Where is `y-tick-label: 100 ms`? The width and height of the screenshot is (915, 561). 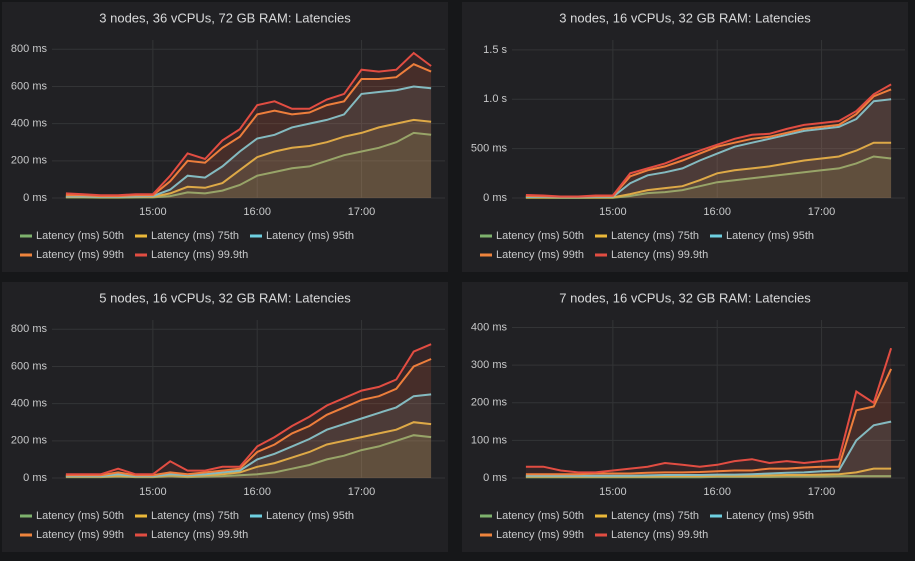 y-tick-label: 100 ms is located at coordinates (489, 440).